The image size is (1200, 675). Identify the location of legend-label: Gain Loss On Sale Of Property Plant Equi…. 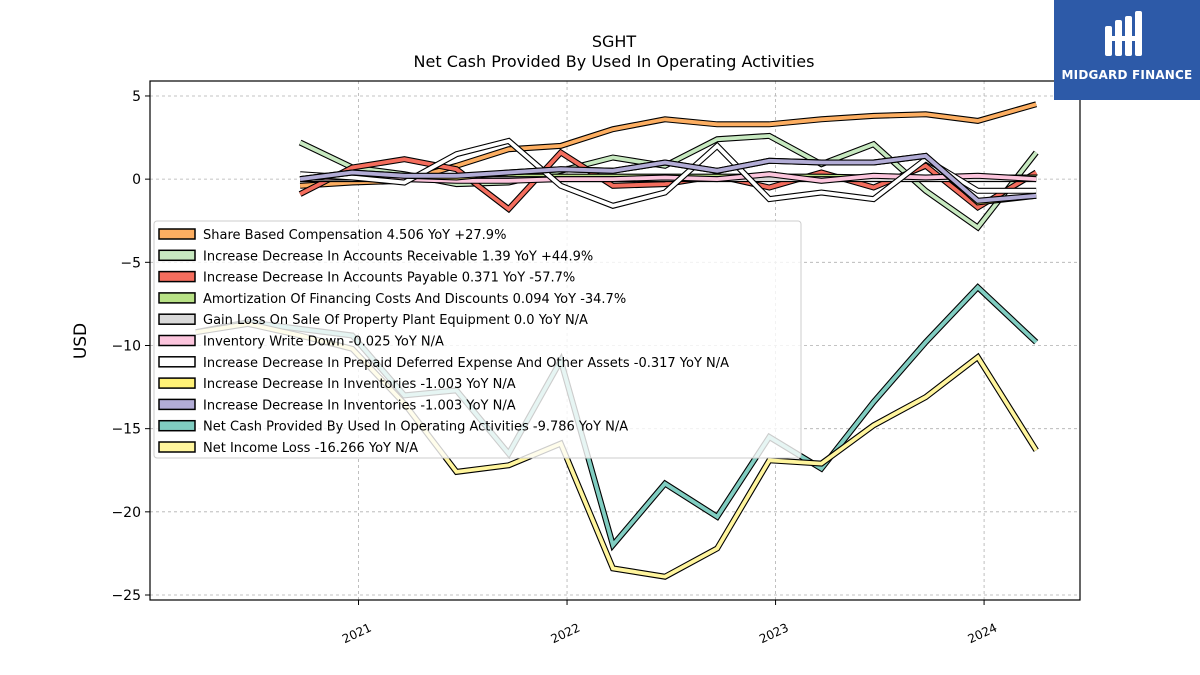
(395, 320).